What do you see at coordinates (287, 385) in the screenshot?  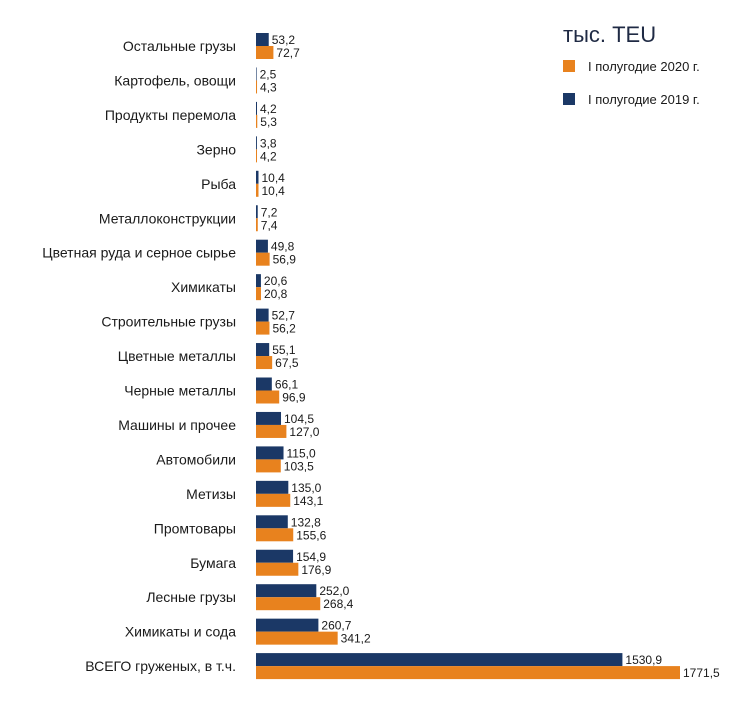 I see `value-label-2019: 66,1` at bounding box center [287, 385].